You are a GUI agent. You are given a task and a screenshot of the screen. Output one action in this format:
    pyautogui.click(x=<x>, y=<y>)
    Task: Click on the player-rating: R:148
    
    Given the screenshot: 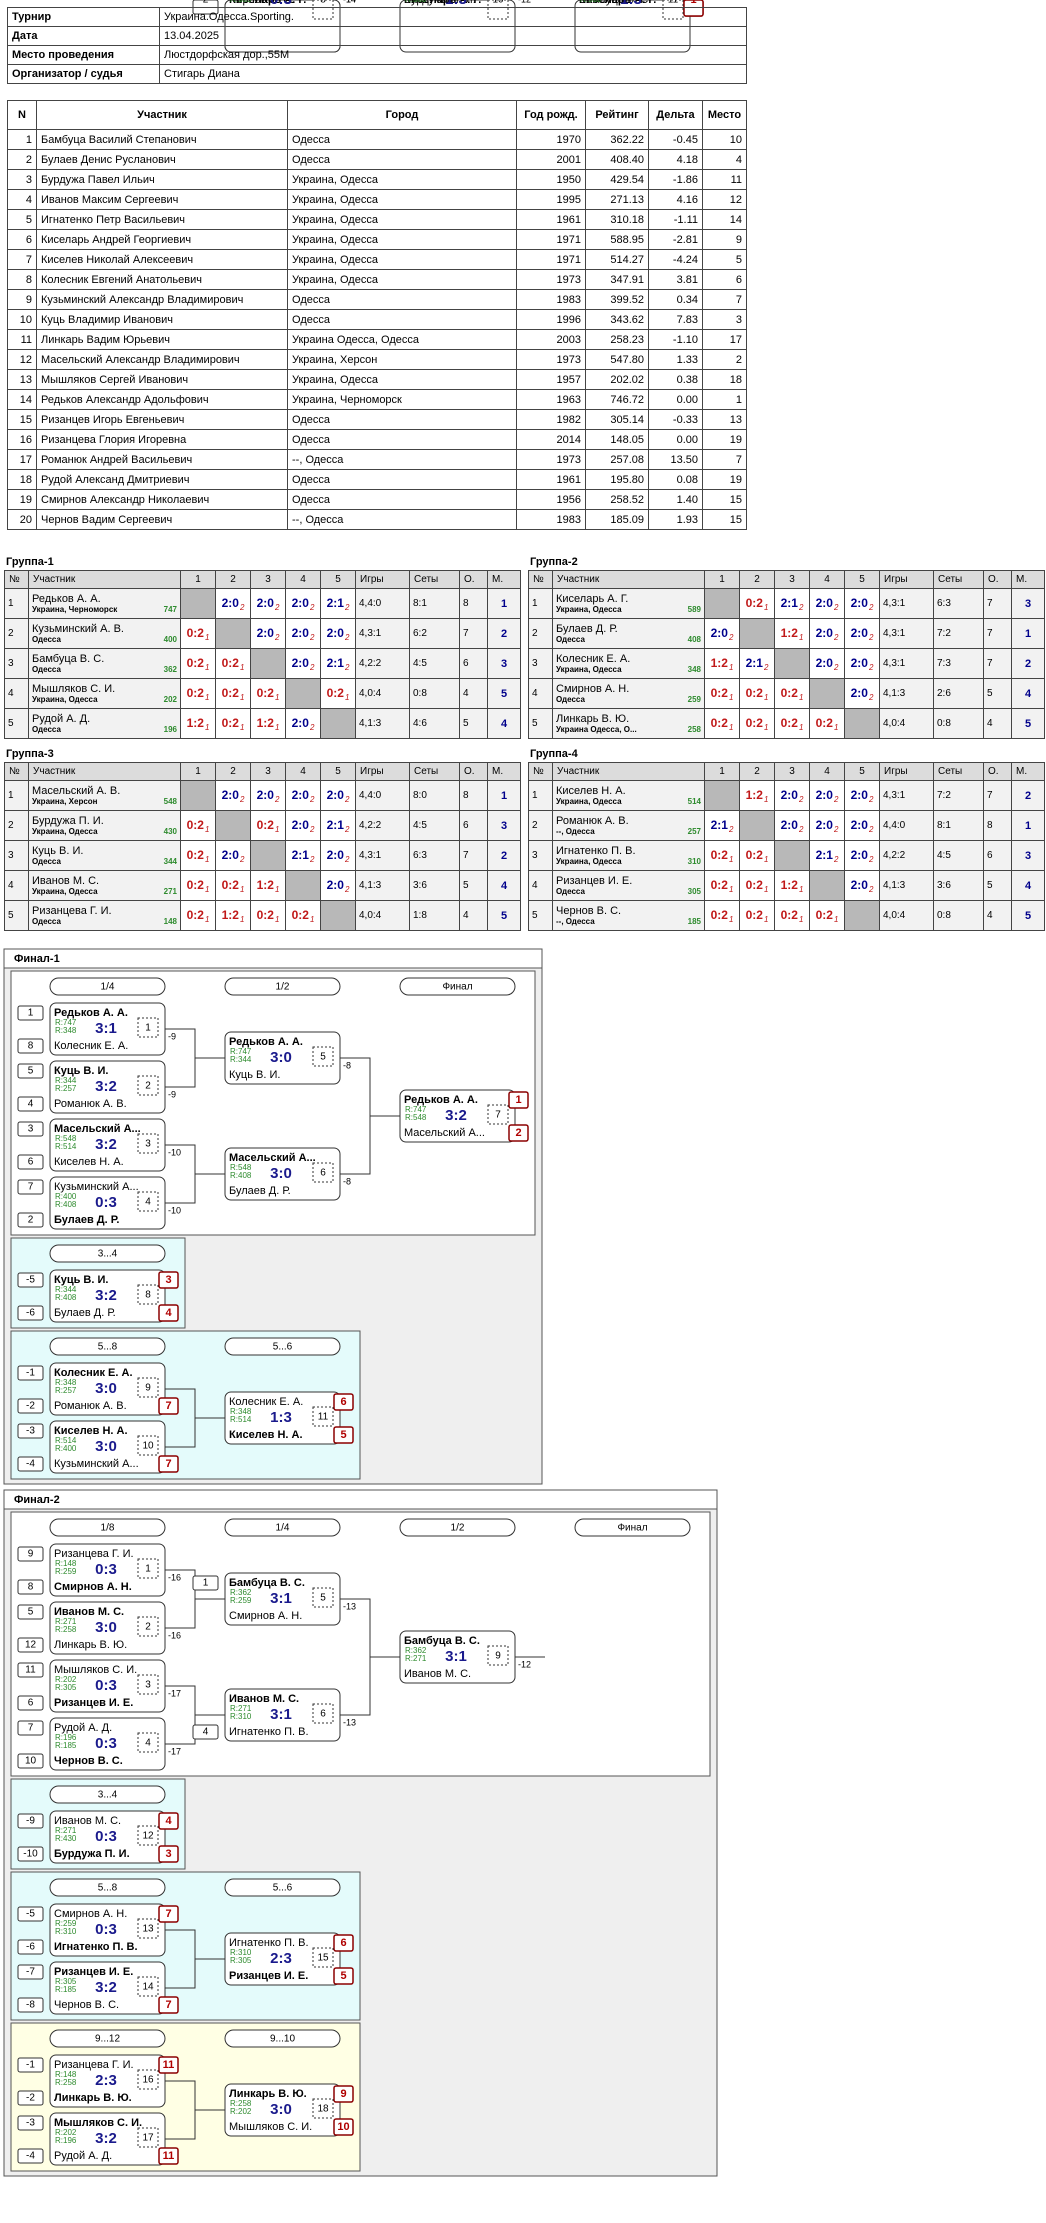 What is the action you would take?
    pyautogui.click(x=66, y=2074)
    